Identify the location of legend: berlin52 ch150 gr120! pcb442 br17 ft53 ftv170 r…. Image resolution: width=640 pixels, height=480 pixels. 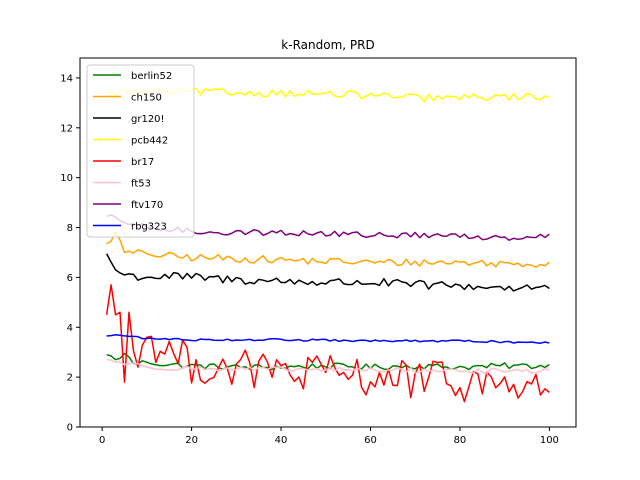
(140, 151).